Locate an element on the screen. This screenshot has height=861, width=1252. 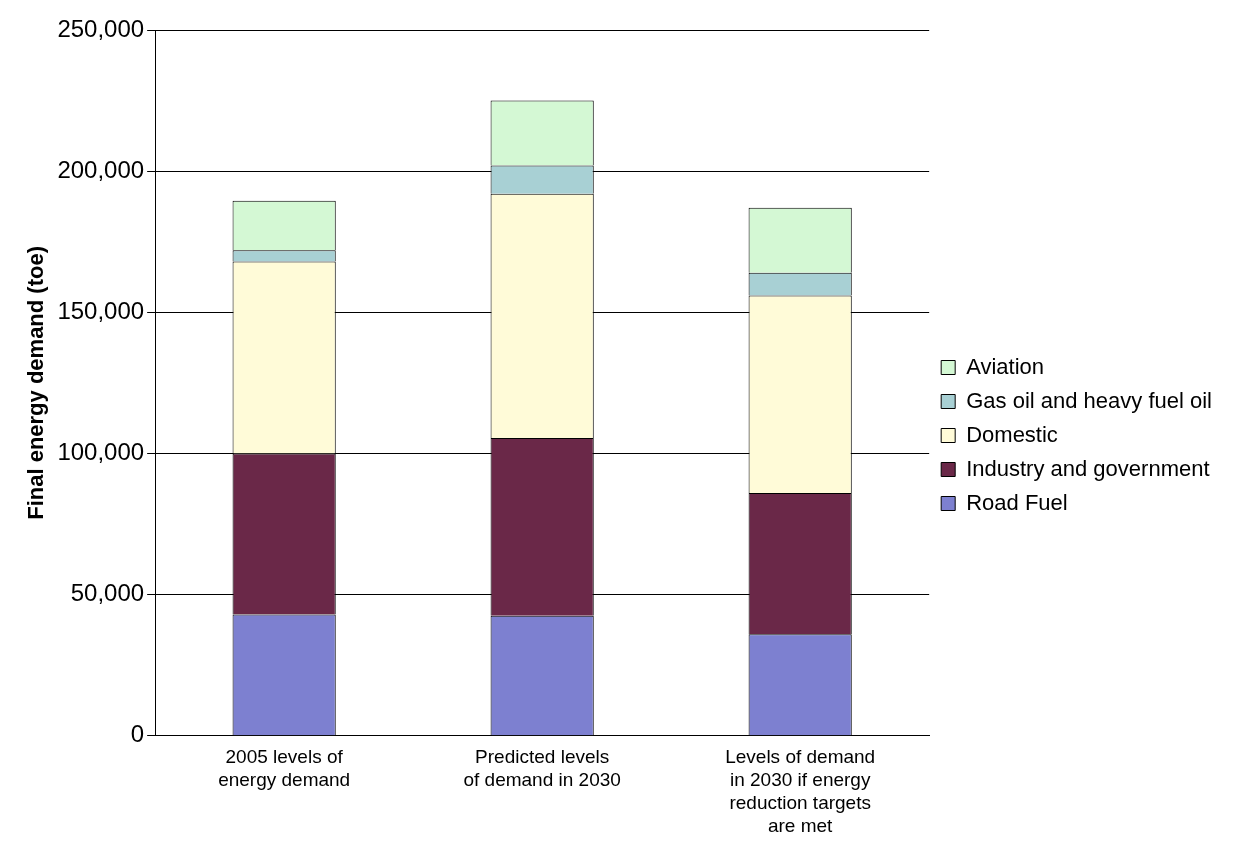
y-tick-label: 50,000 is located at coordinates (107, 593).